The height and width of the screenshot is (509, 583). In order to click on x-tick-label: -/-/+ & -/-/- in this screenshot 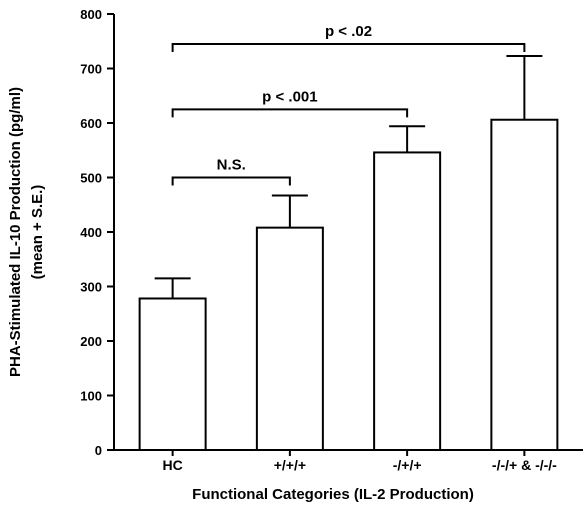, I will do `click(524, 465)`.